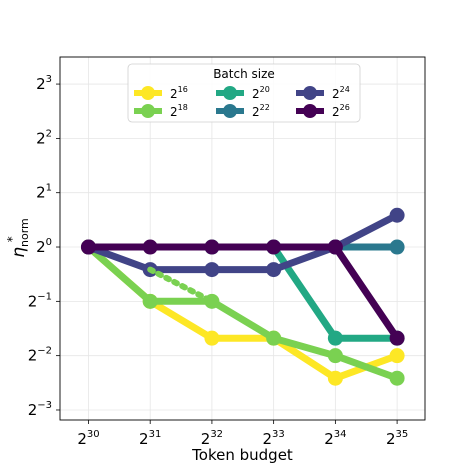  I want to click on y-tick-label: 23, so click(44, 83).